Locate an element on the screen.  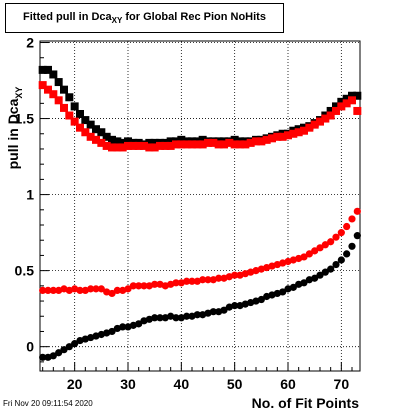
x-tick-label: 20 is located at coordinates (75, 384).